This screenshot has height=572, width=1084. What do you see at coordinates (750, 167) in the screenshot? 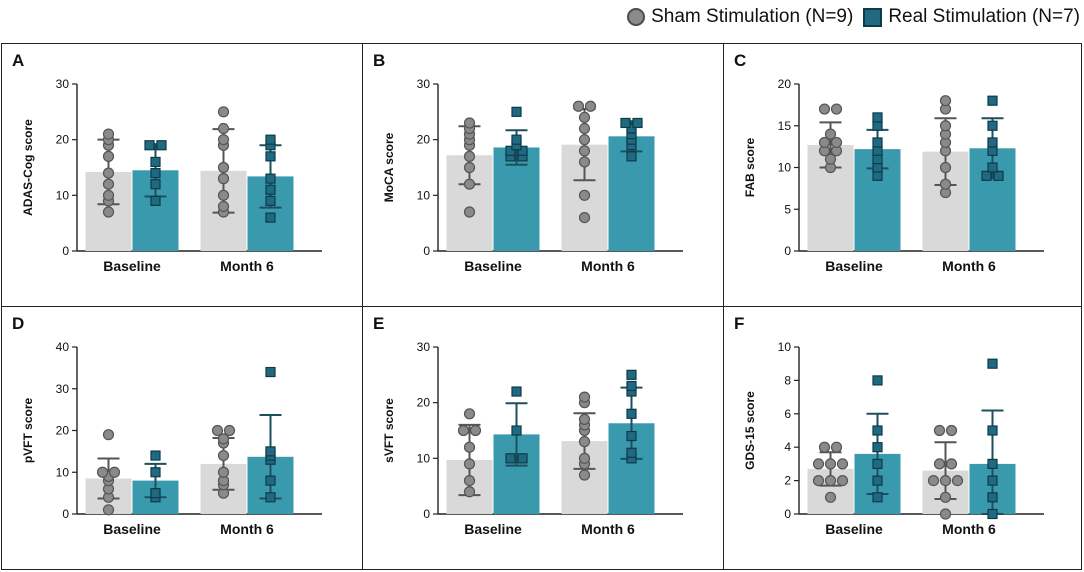
I see `y-axis-label: FAB score` at bounding box center [750, 167].